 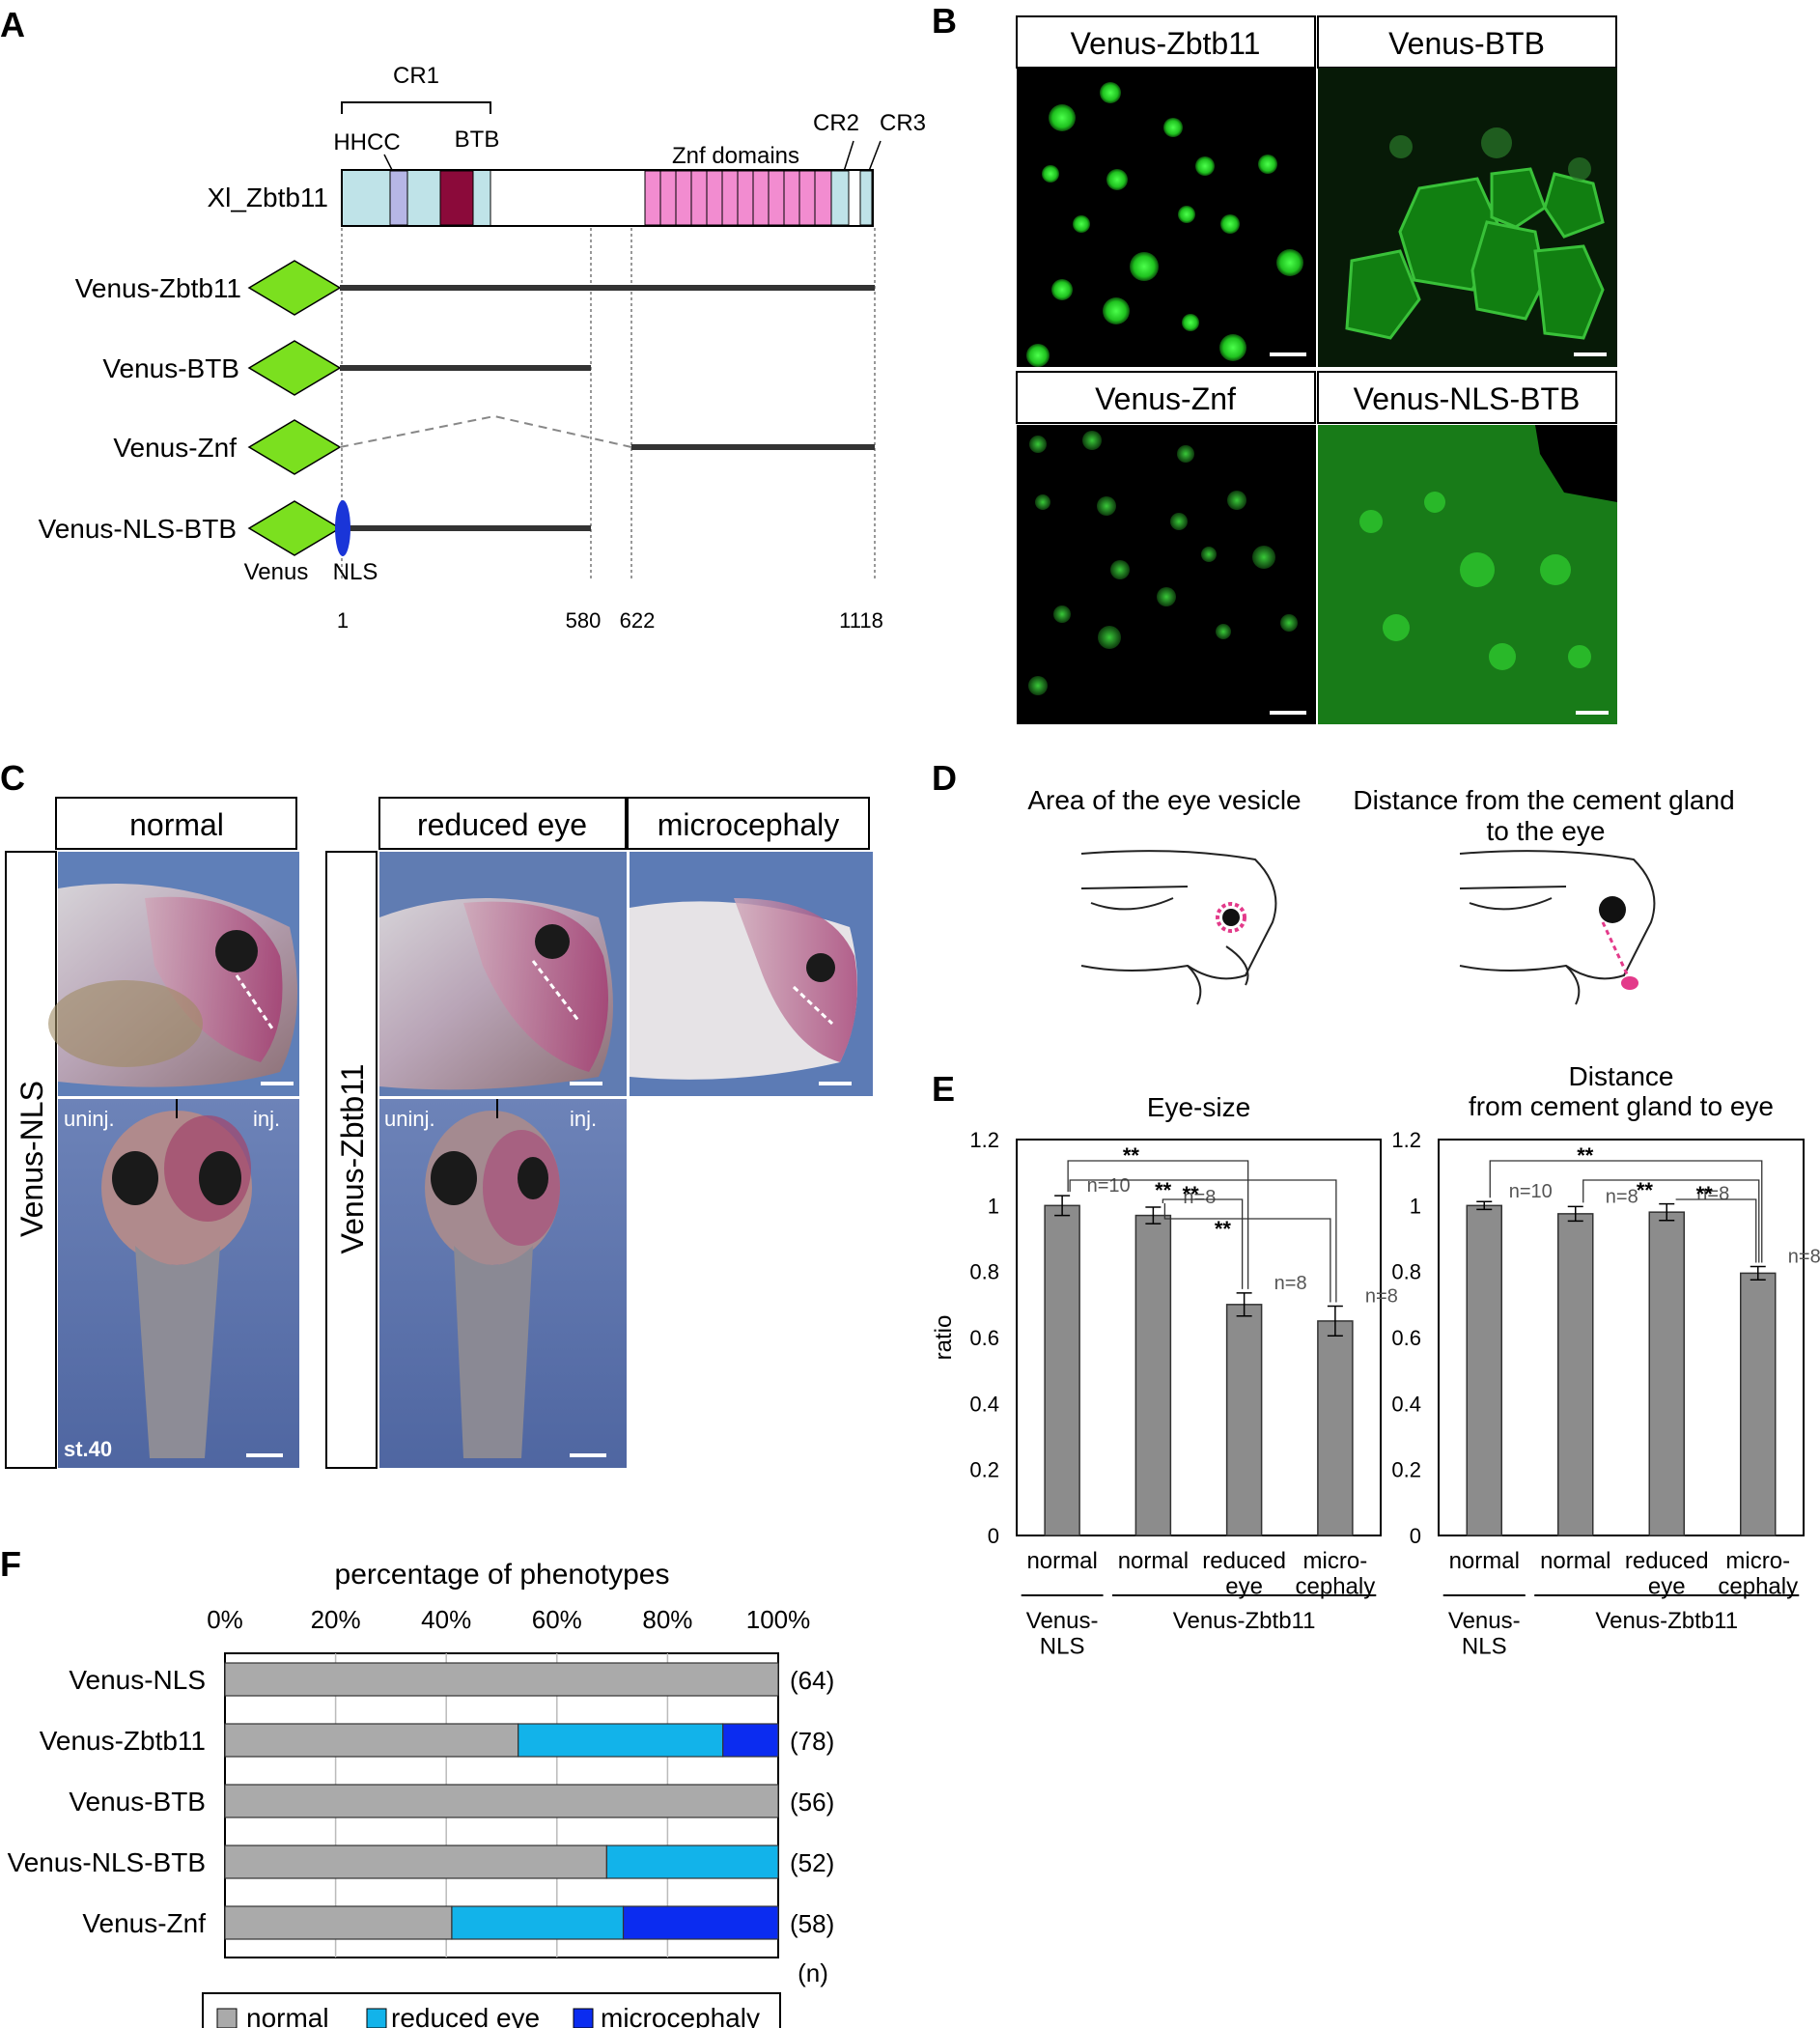 I want to click on x-tick-label-line: 0%, so click(x=225, y=1619).